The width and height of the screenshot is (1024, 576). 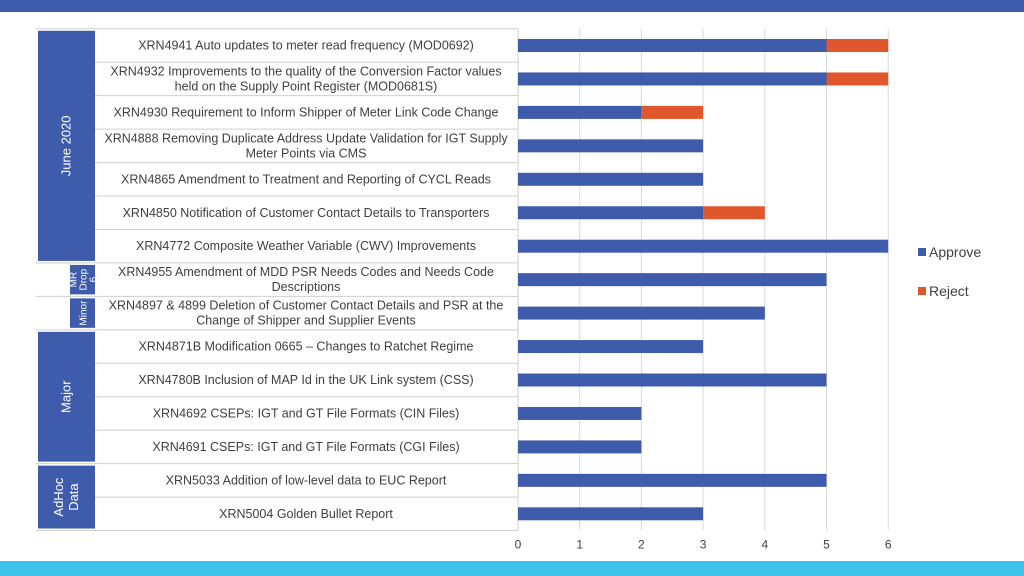 What do you see at coordinates (512, 568) in the screenshot?
I see `bottom-accent-bar` at bounding box center [512, 568].